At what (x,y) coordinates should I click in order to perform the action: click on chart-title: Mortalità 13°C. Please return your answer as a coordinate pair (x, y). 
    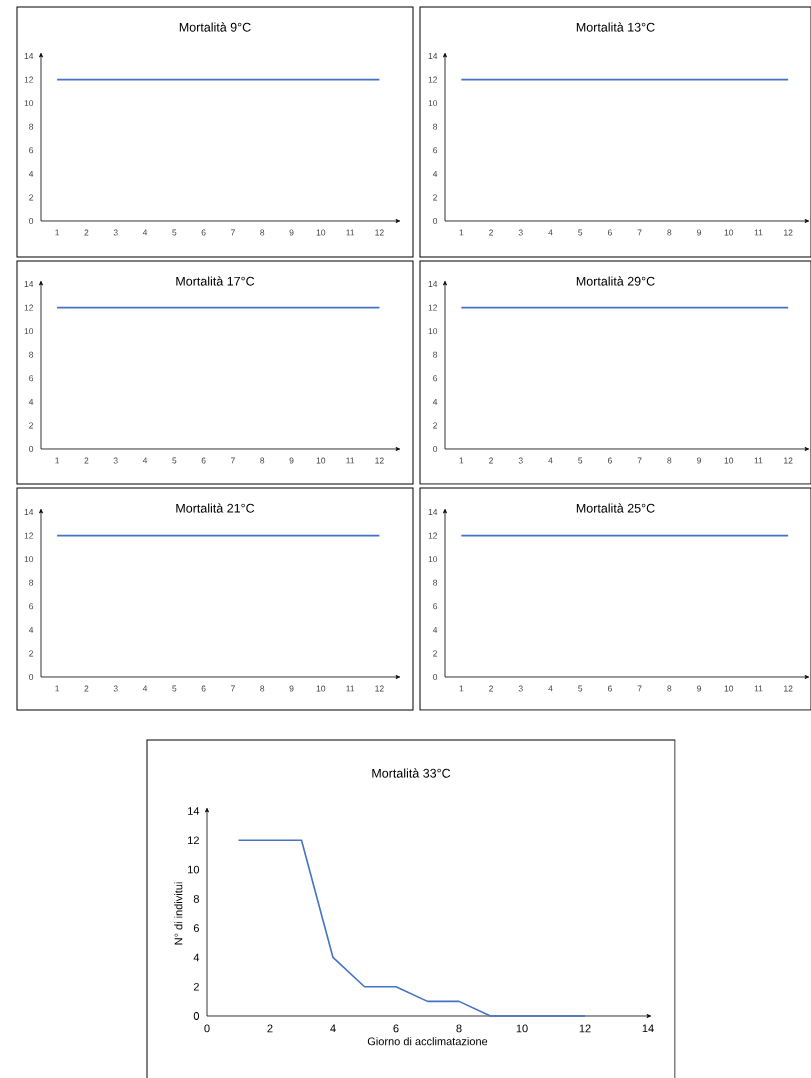
    Looking at the image, I should click on (615, 27).